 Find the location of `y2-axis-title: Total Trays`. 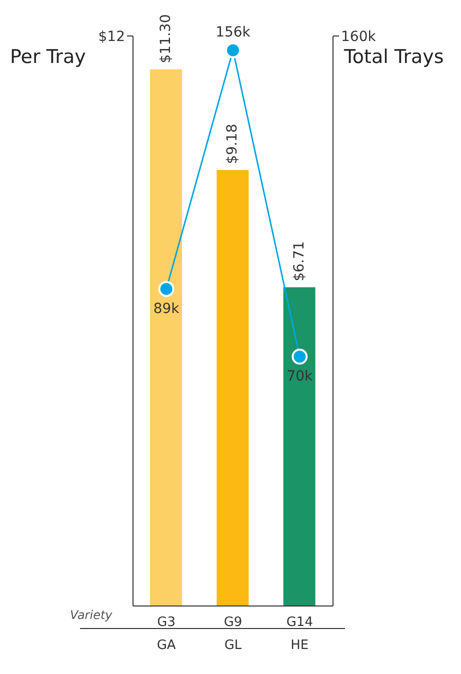

y2-axis-title: Total Trays is located at coordinates (394, 57).